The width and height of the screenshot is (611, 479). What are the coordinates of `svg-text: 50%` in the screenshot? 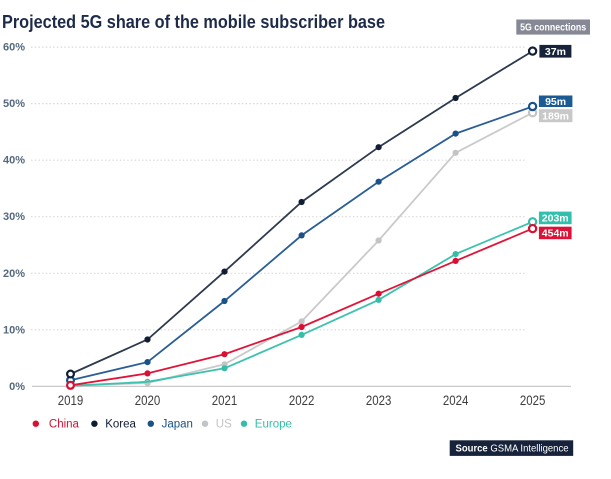 It's located at (14, 104).